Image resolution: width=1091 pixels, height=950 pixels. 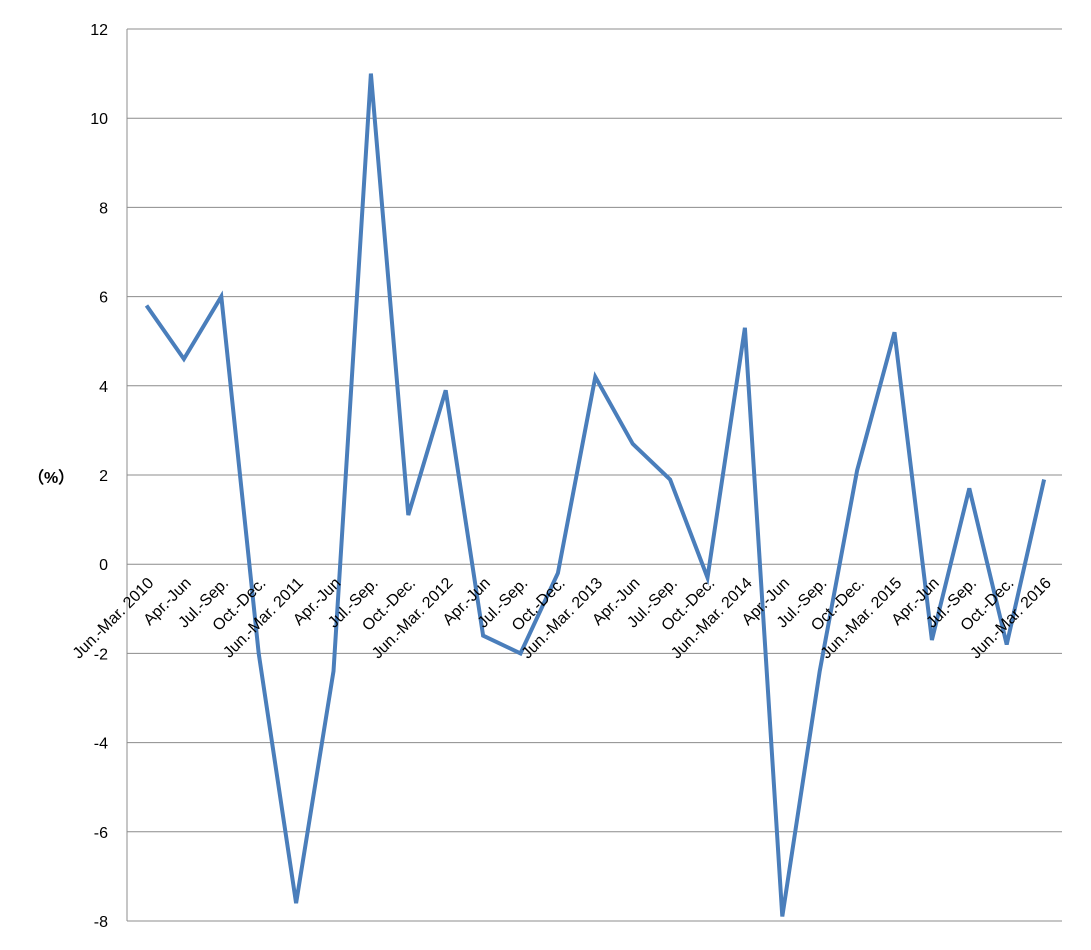 What do you see at coordinates (101, 744) in the screenshot?
I see `y-tick-label: -4` at bounding box center [101, 744].